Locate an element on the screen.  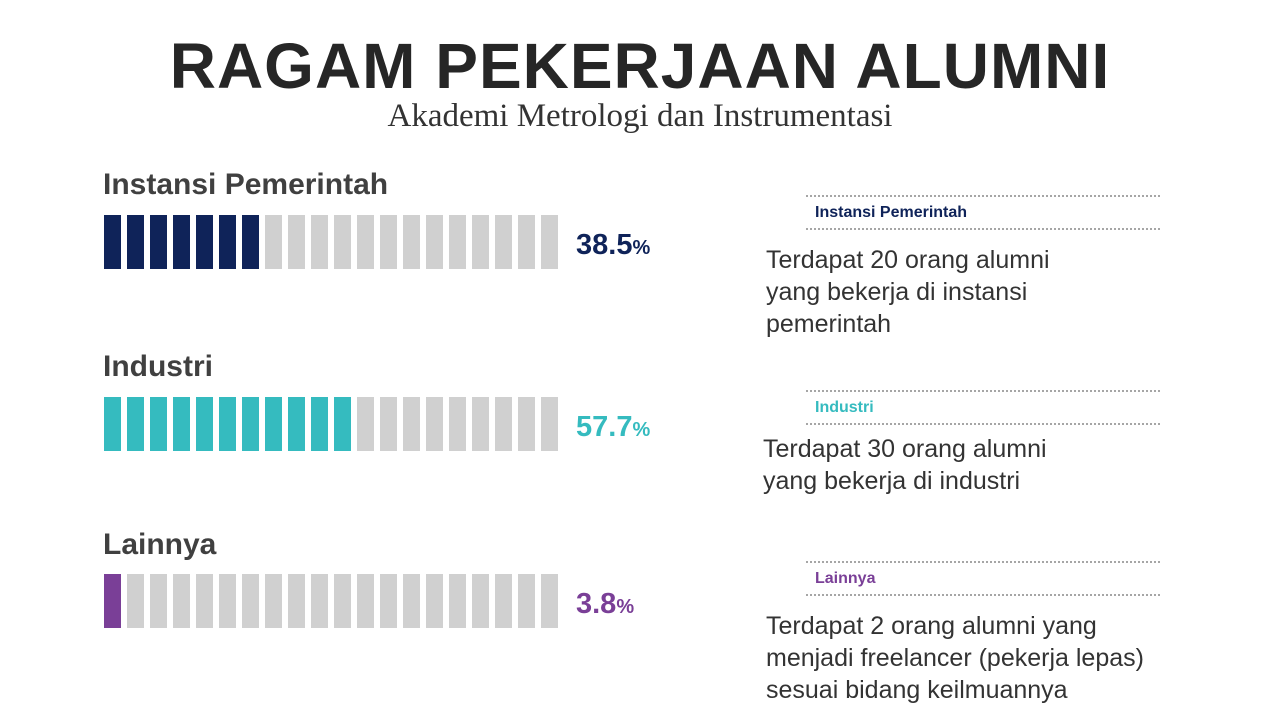
page-subtitle: Akademi Metrologi dan Instrumentasi is located at coordinates (640, 116).